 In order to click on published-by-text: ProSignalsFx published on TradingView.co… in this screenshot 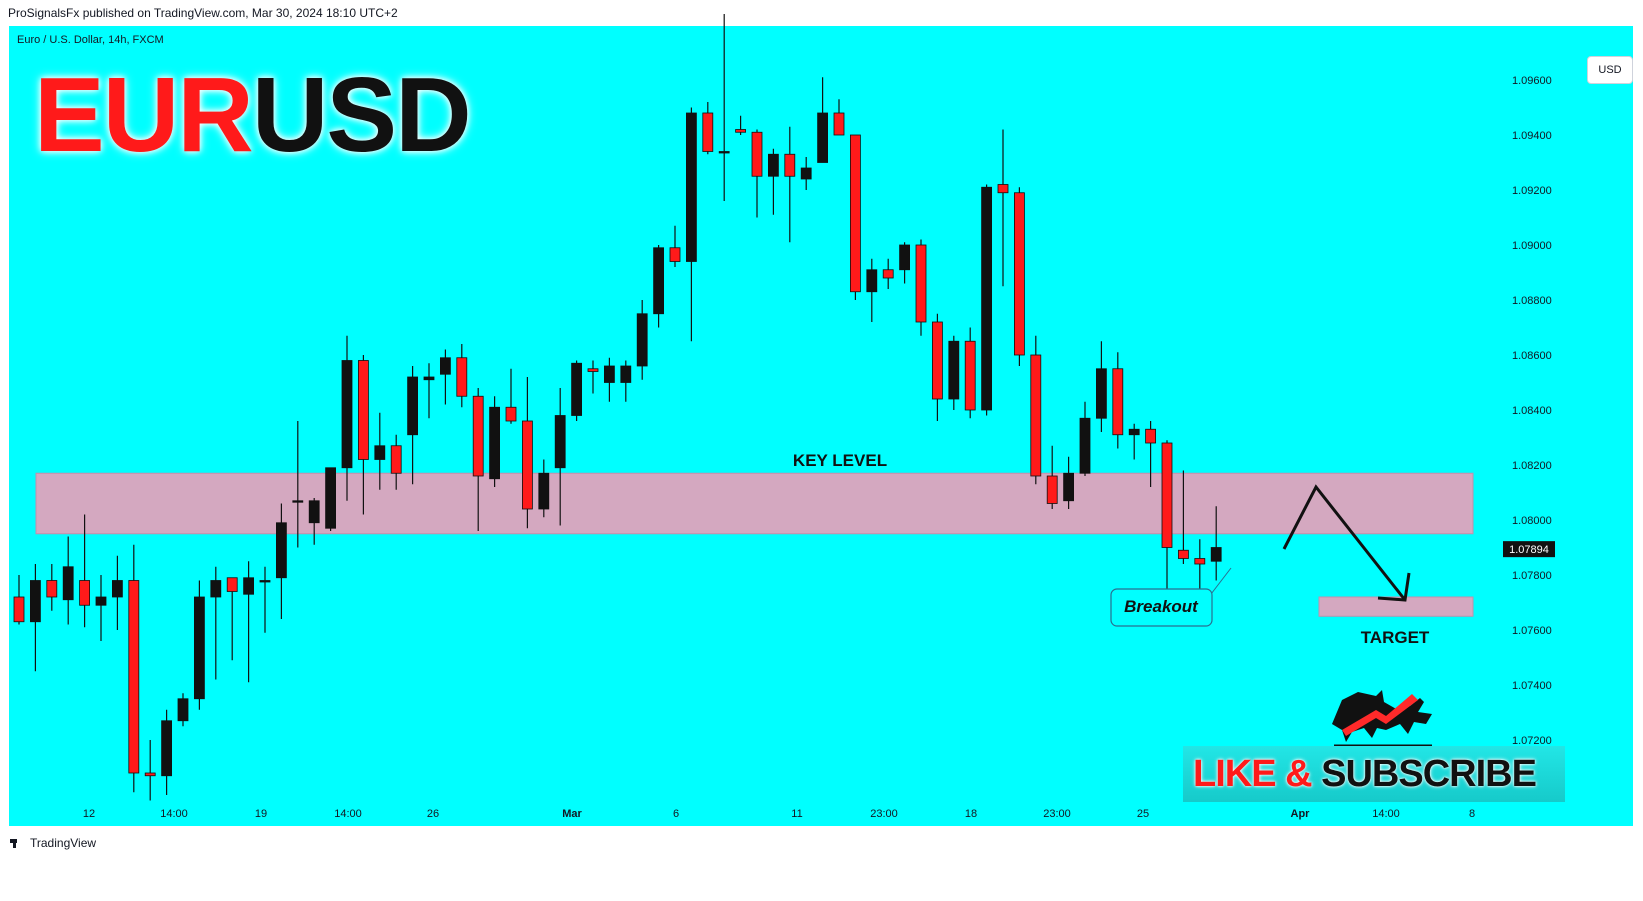, I will do `click(203, 13)`.